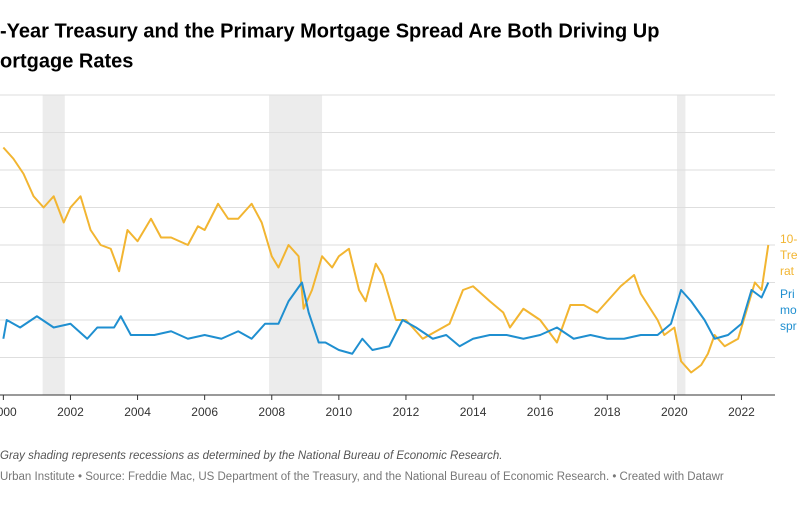  Describe the element at coordinates (8, 412) in the screenshot. I see `x-tick-label: 2000` at that location.